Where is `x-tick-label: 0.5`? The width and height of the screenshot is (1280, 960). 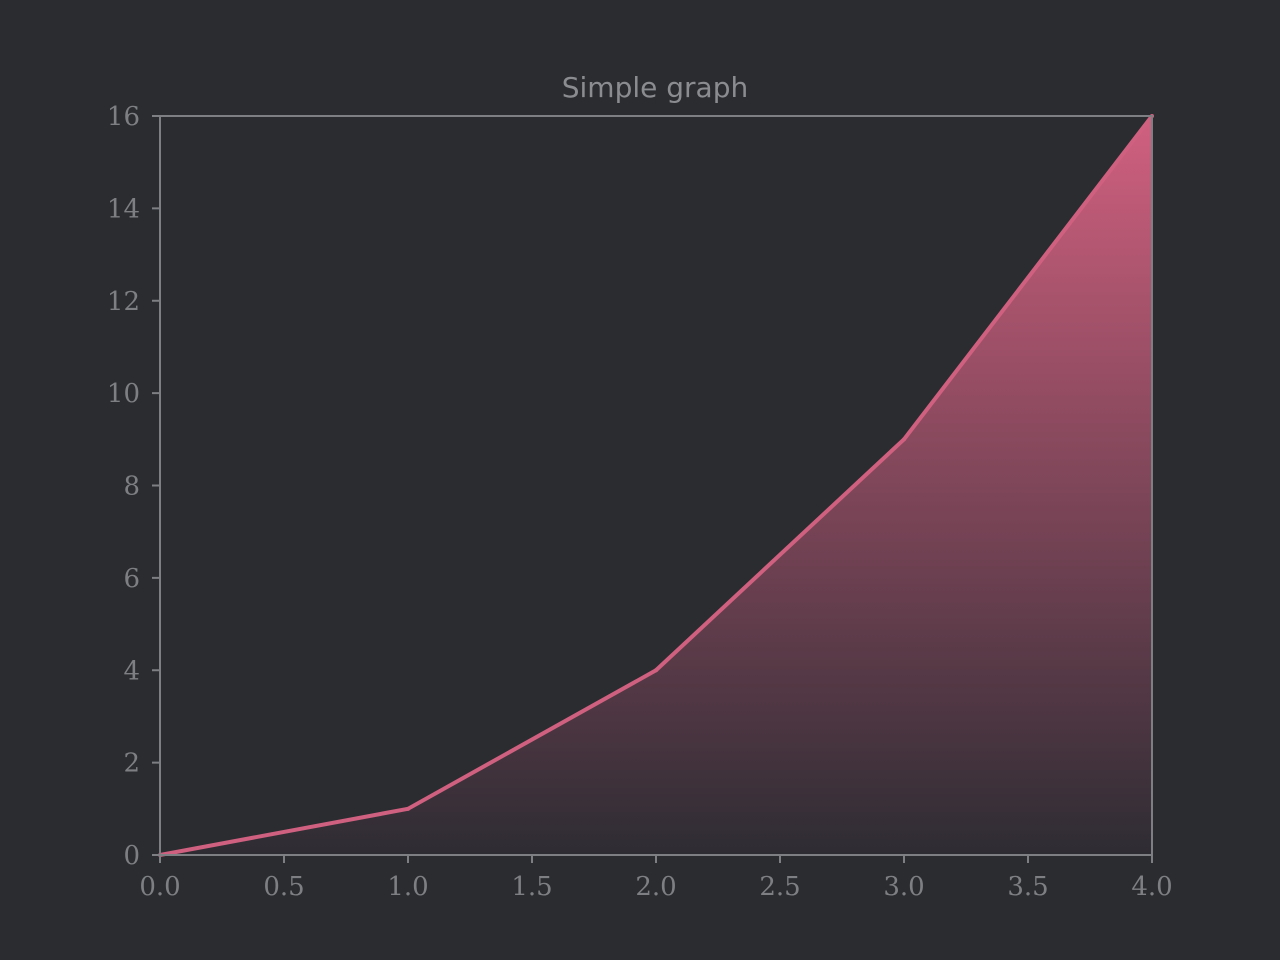 x-tick-label: 0.5 is located at coordinates (283, 887).